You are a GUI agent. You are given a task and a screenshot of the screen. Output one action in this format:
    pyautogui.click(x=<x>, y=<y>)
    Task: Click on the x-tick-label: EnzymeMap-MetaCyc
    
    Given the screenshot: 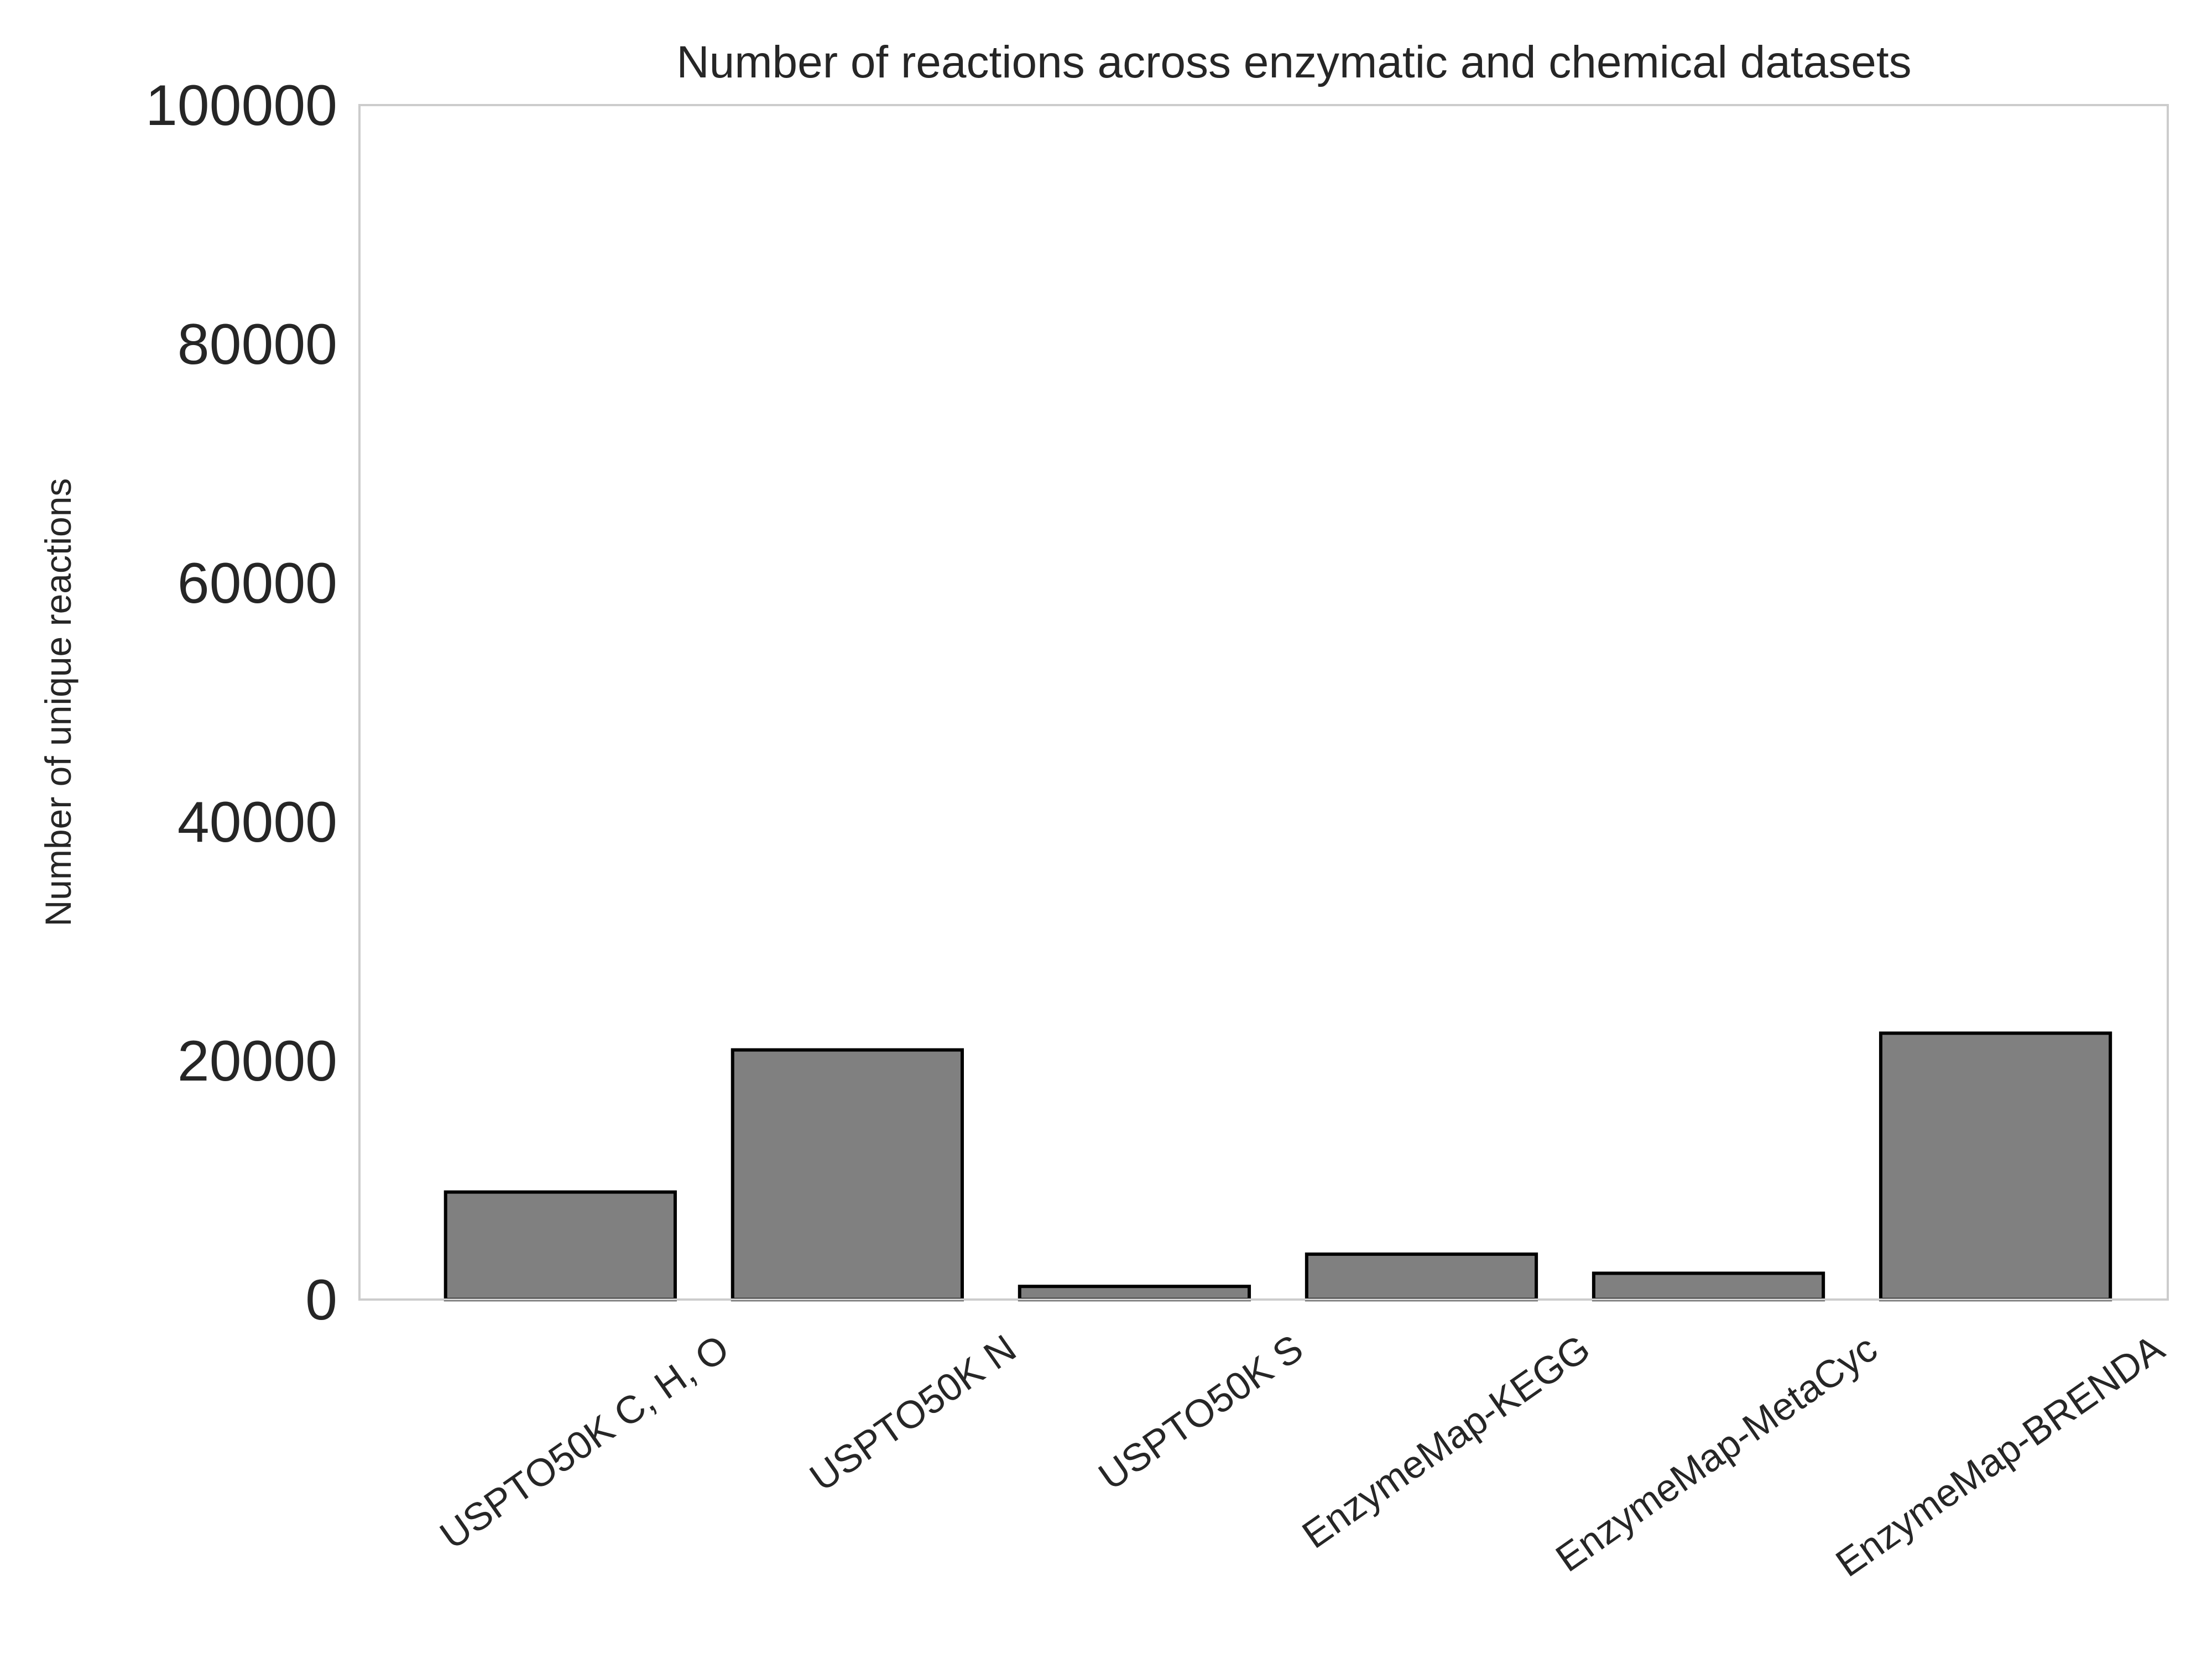 What is the action you would take?
    pyautogui.click(x=1717, y=1453)
    